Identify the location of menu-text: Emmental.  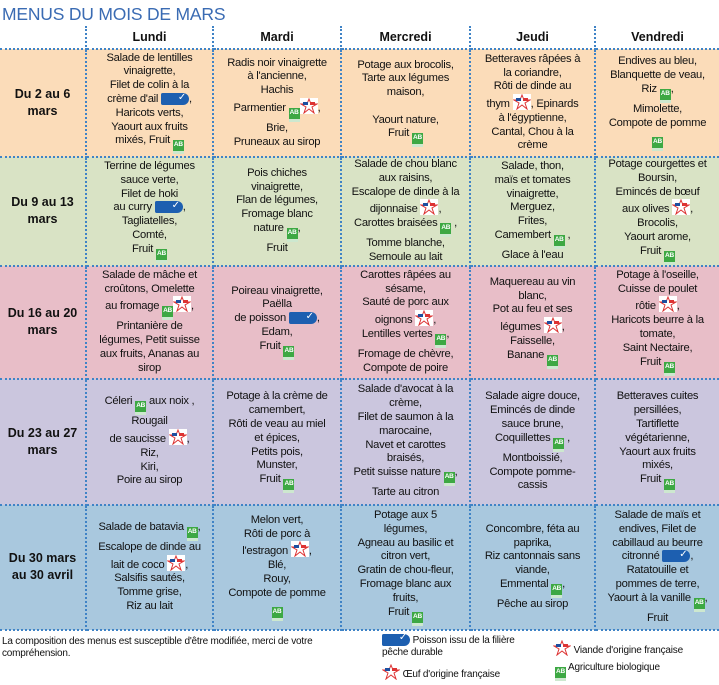
(525, 583).